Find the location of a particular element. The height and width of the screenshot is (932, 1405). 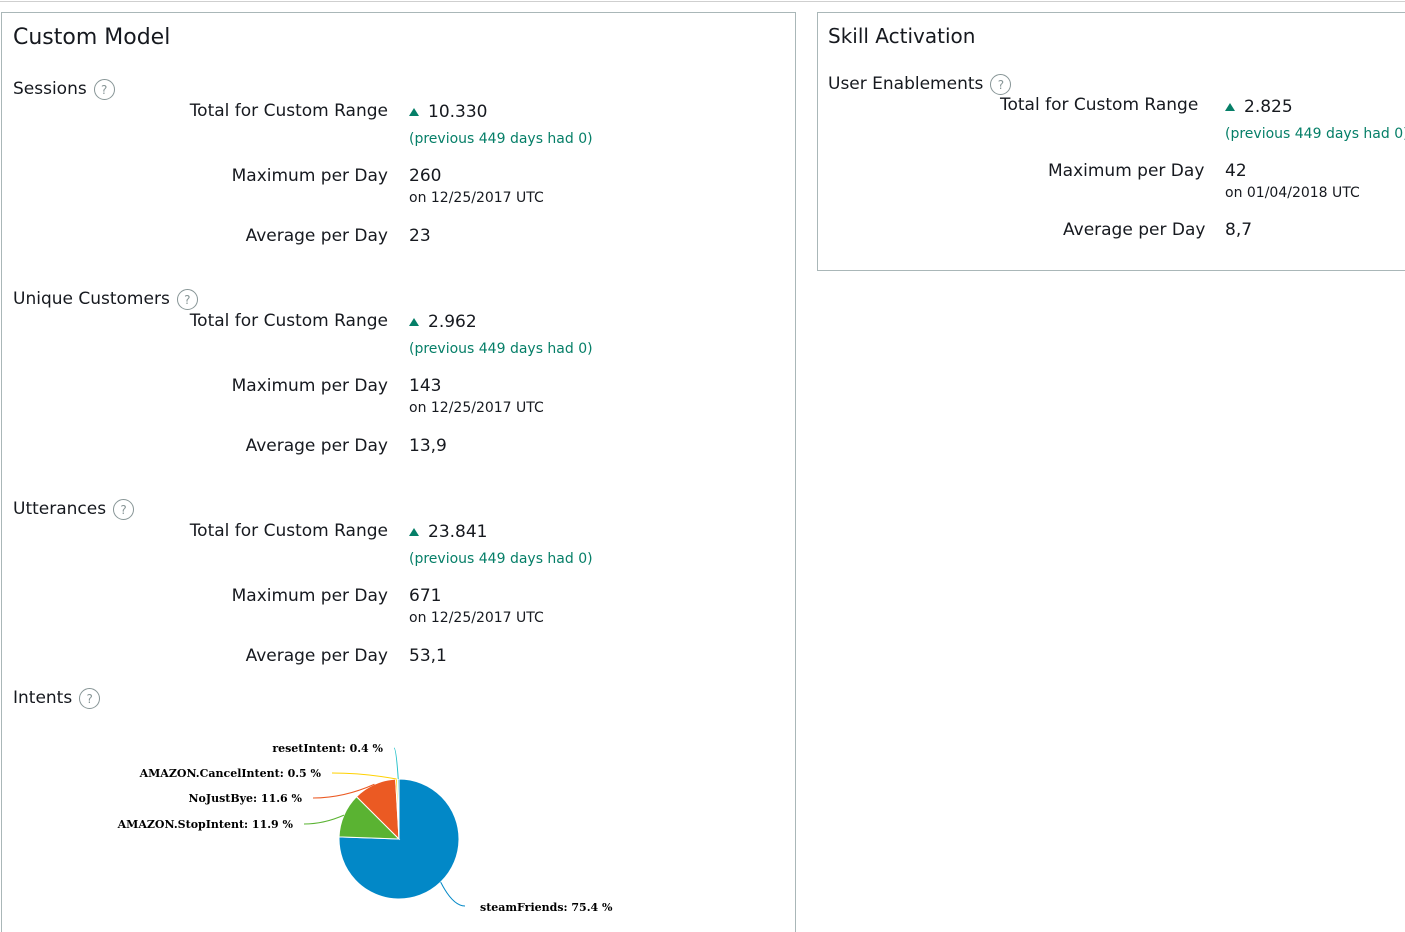

total-value-text: 2.825 is located at coordinates (1268, 107).